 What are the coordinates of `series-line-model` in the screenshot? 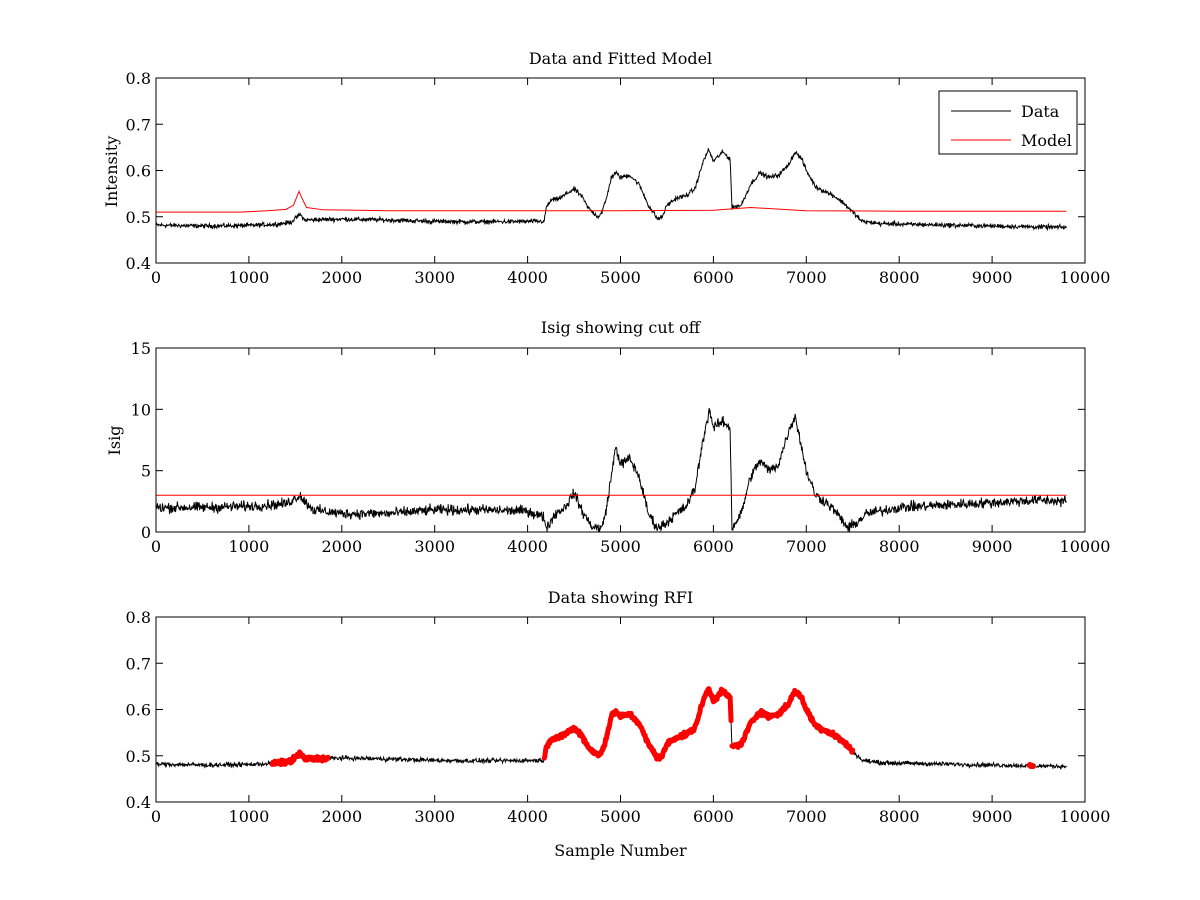 It's located at (611, 201).